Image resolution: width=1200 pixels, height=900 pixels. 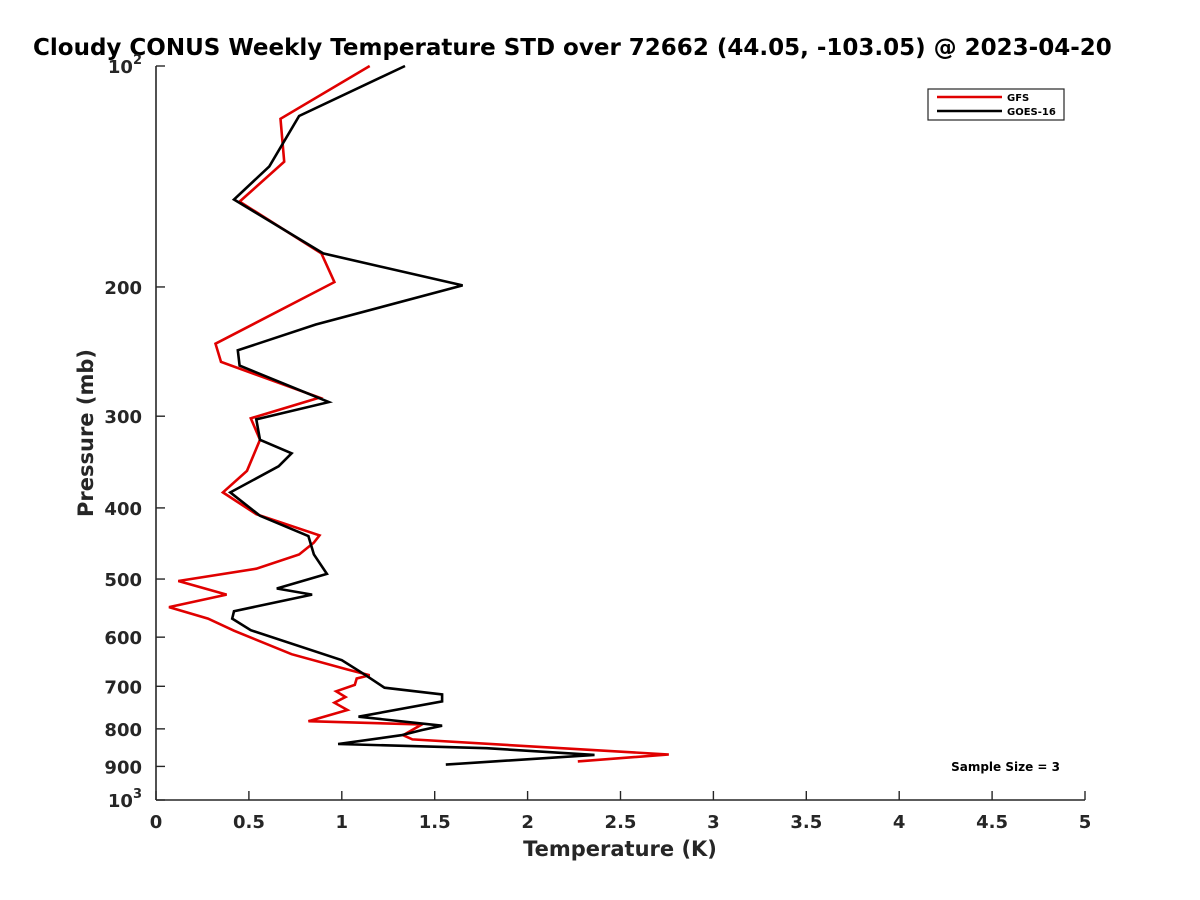 I want to click on y-tick-label-exponent: 2, so click(x=137, y=60).